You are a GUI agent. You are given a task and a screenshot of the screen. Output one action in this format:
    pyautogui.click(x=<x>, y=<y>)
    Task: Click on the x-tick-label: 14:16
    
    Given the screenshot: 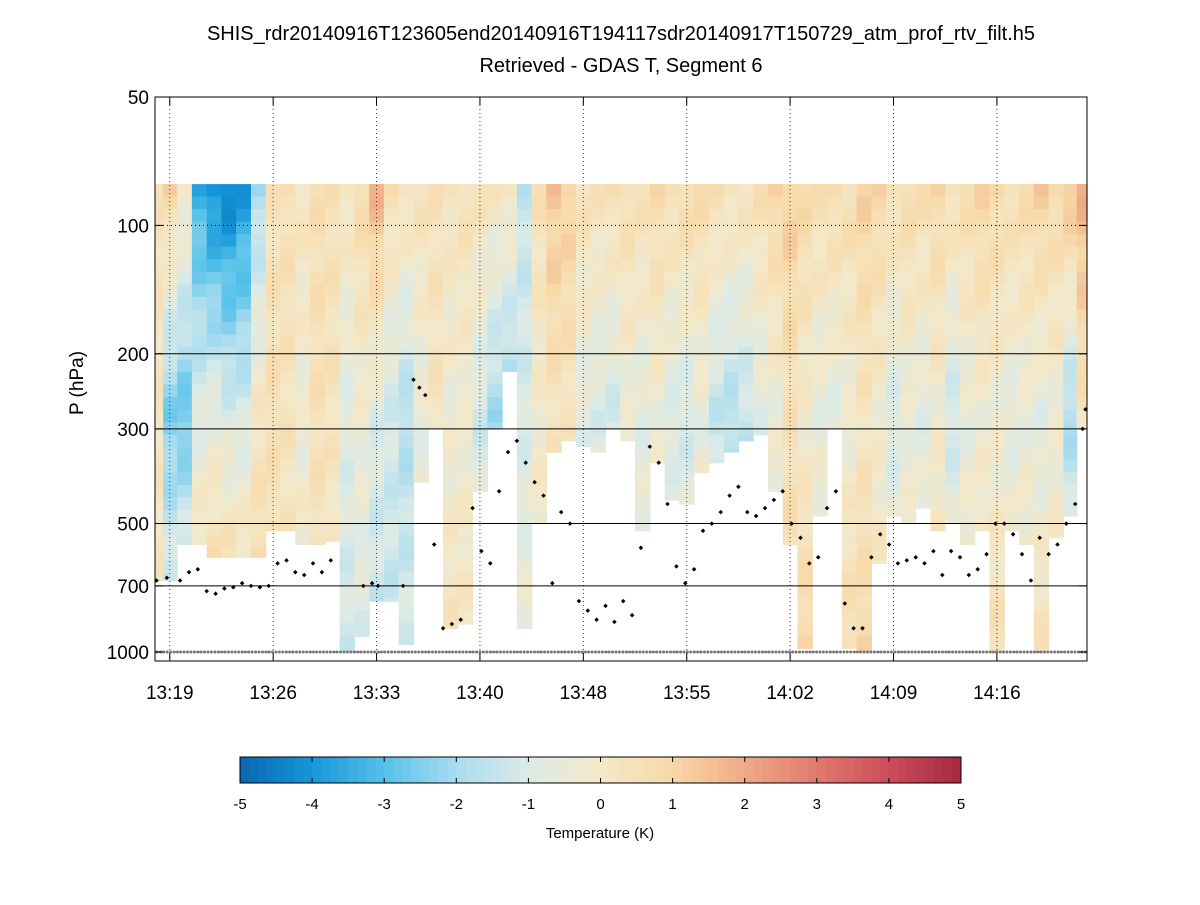 What is the action you would take?
    pyautogui.click(x=997, y=693)
    